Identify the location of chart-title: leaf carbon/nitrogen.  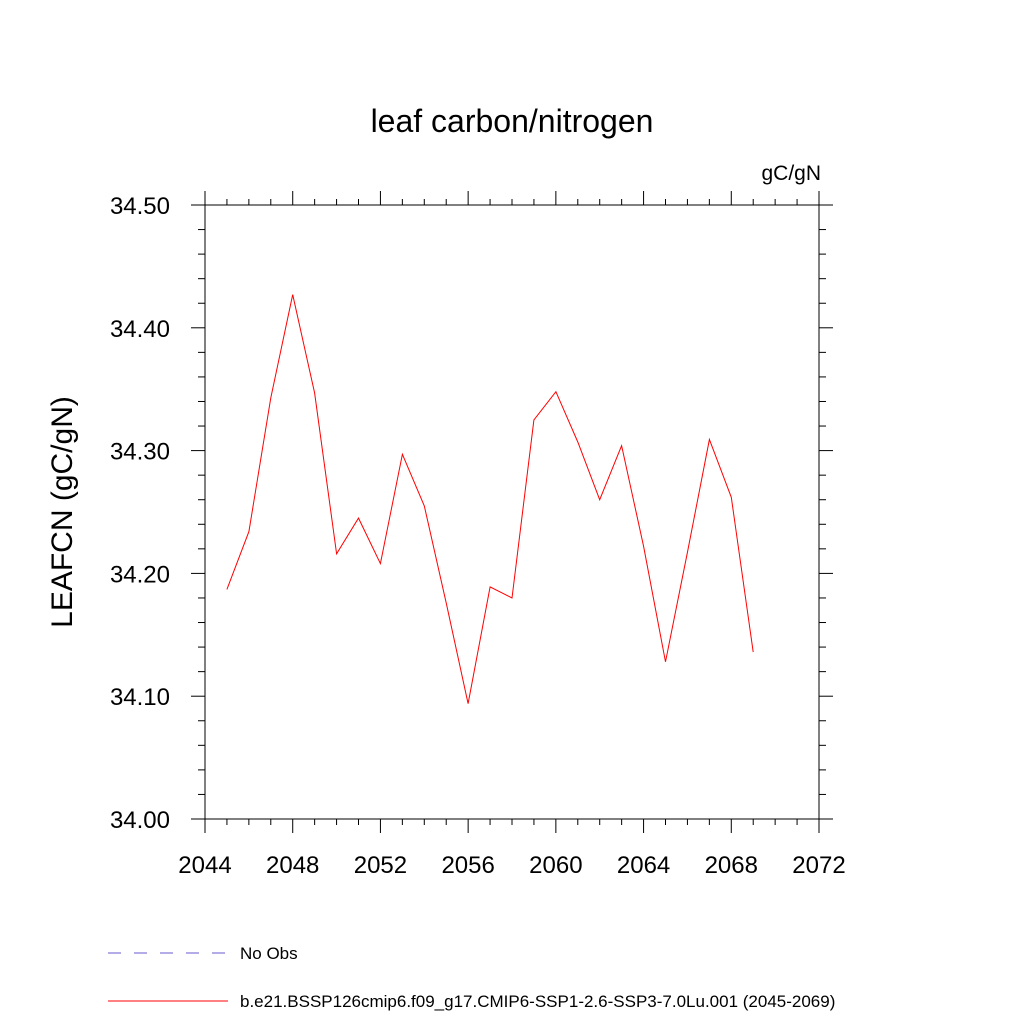
(512, 121).